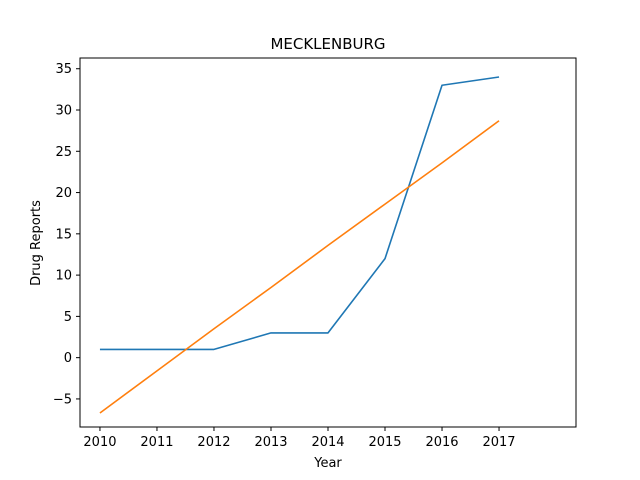  Describe the element at coordinates (384, 442) in the screenshot. I see `x-tick-label: 2015` at that location.